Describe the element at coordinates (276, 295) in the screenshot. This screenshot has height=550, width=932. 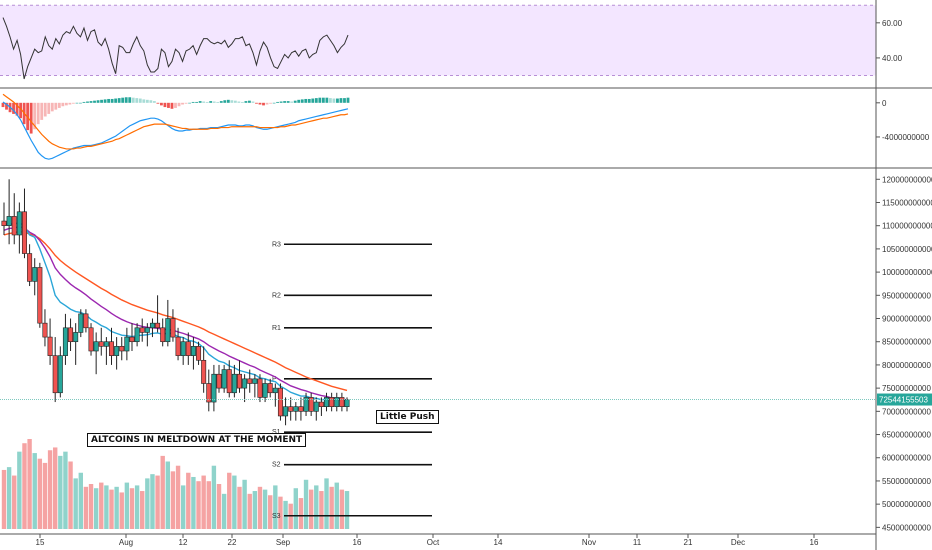
I see `pivot-label: R2` at that location.